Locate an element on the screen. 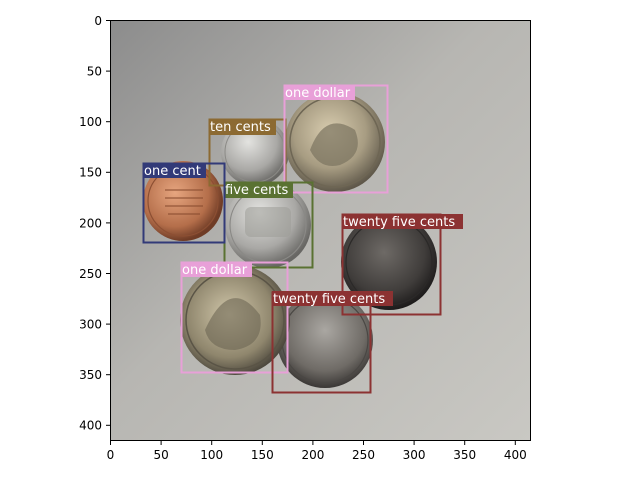  label-bg-five-cents is located at coordinates (258, 190).